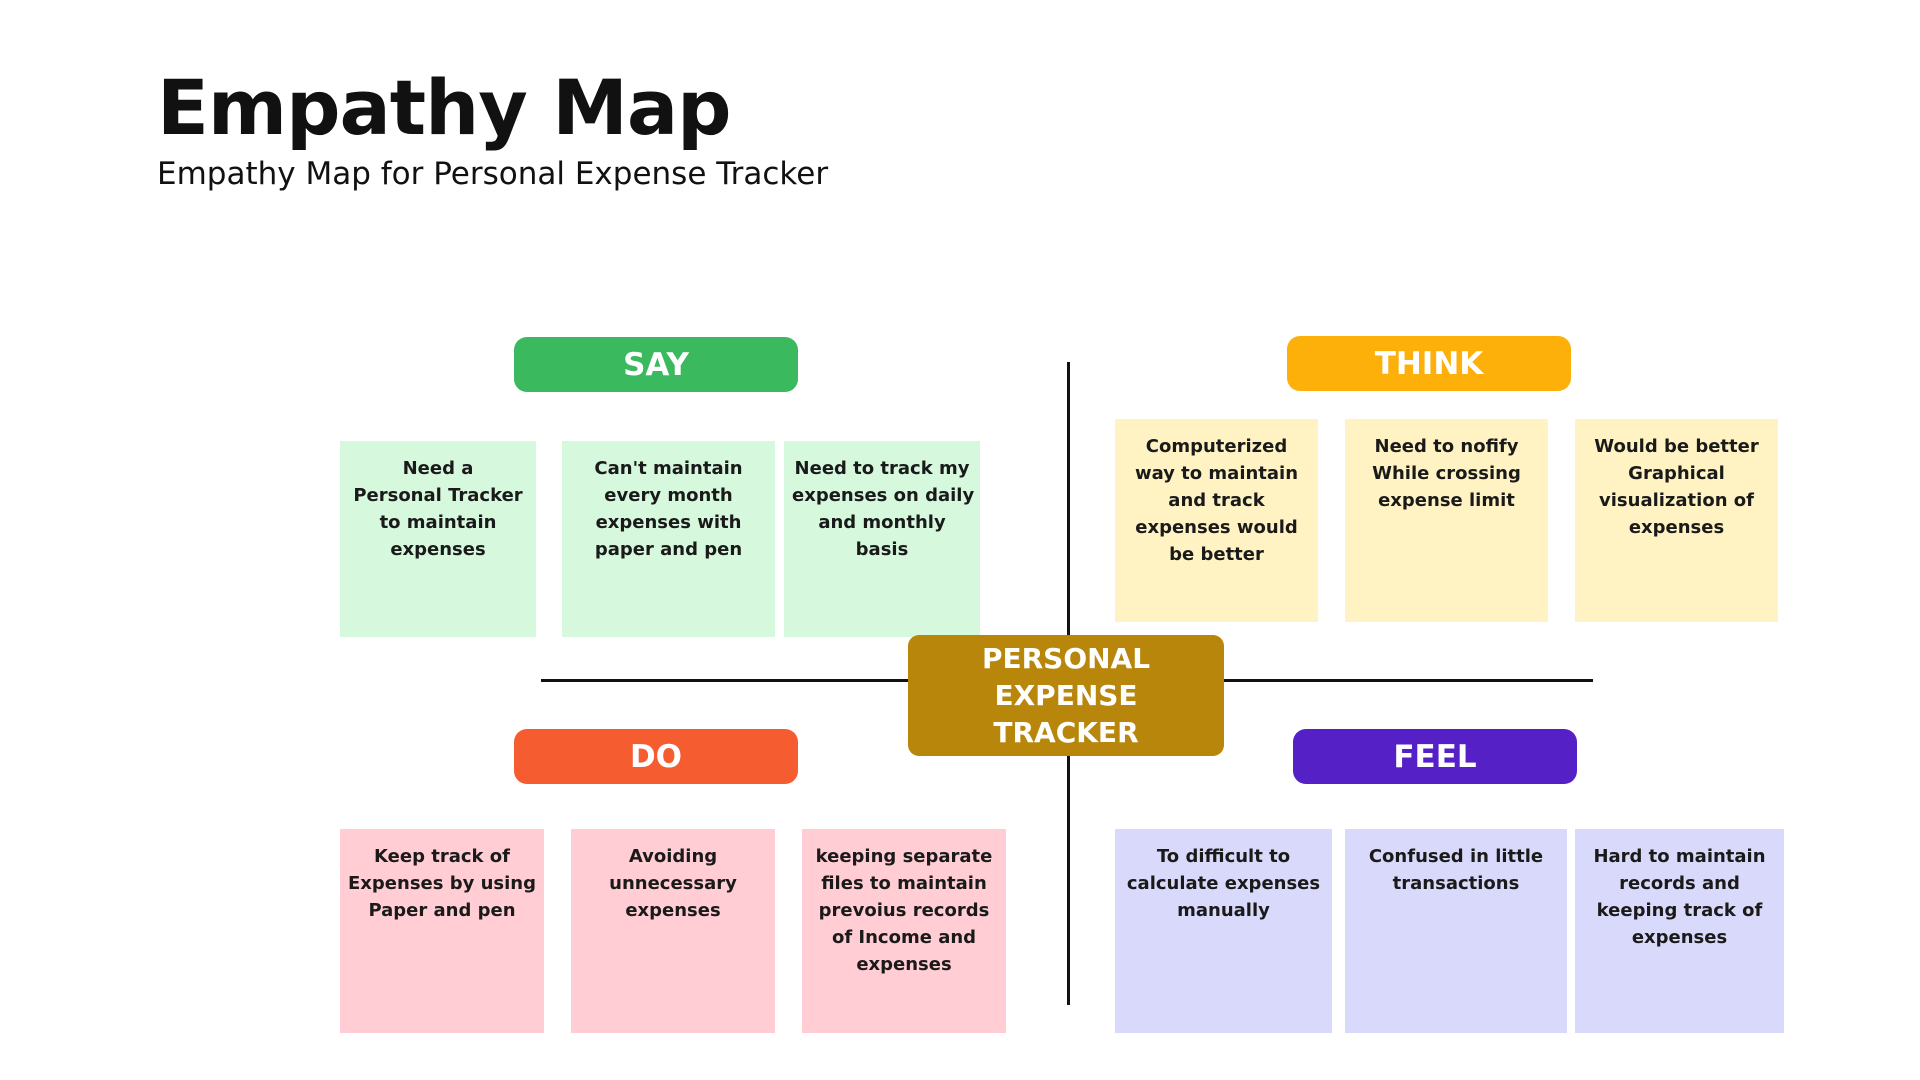  Describe the element at coordinates (883, 495) in the screenshot. I see `note-text-line: expenses on daily` at that location.